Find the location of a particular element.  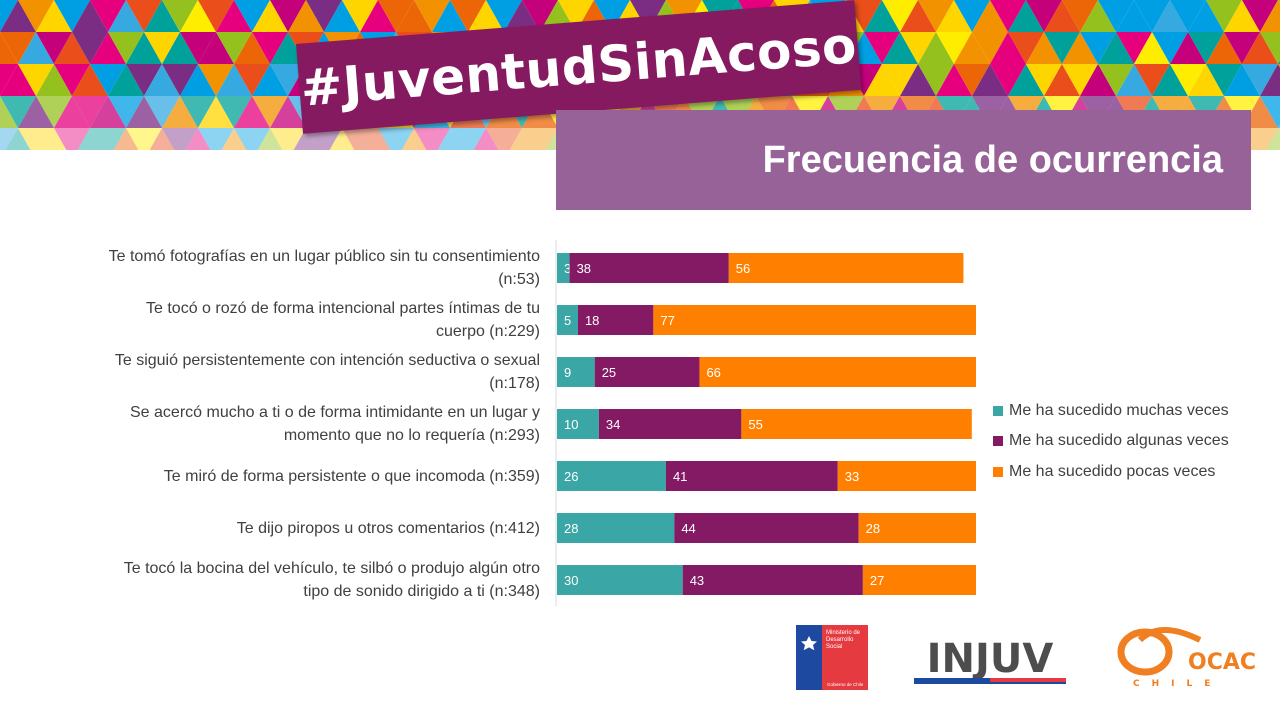

data-label: 25 is located at coordinates (609, 372).